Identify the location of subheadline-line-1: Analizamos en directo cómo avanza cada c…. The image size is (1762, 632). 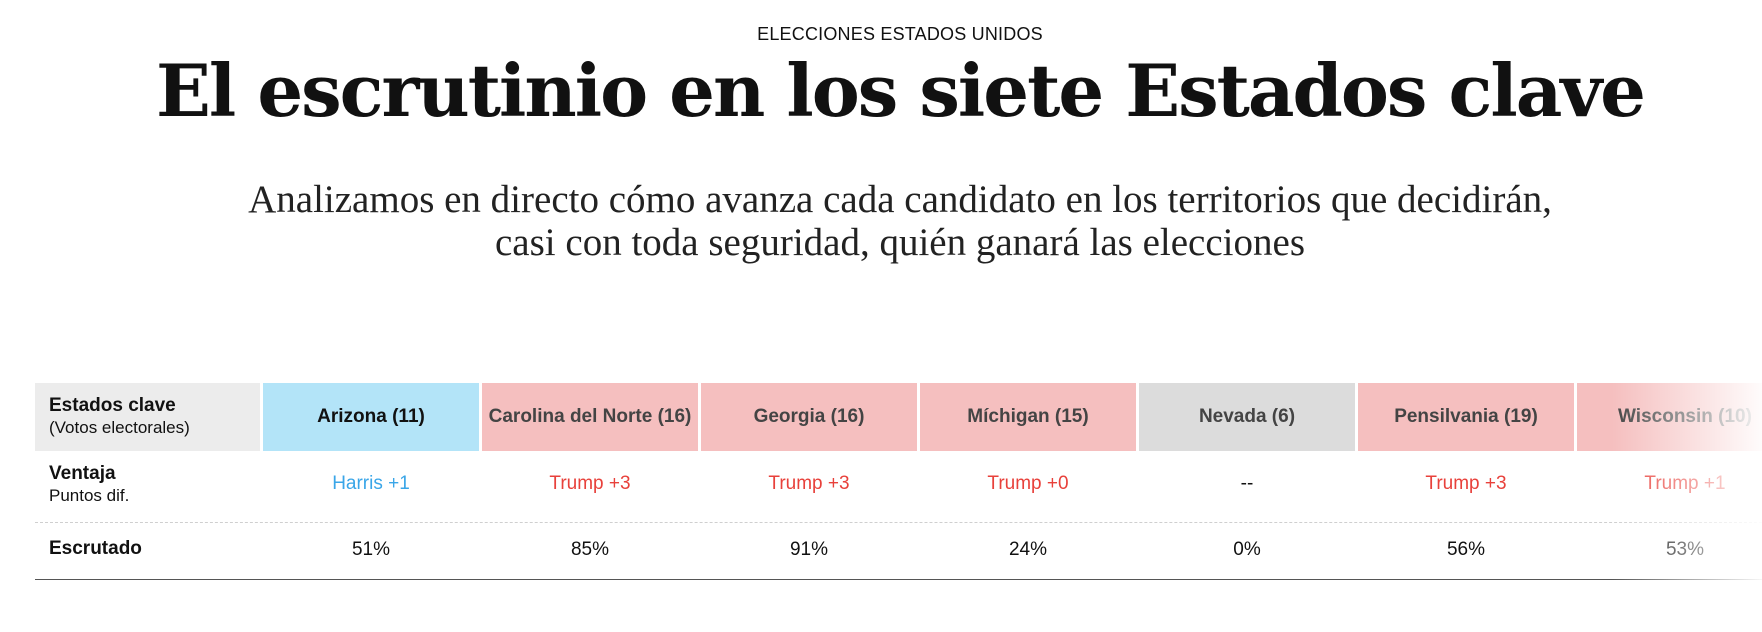
(900, 199).